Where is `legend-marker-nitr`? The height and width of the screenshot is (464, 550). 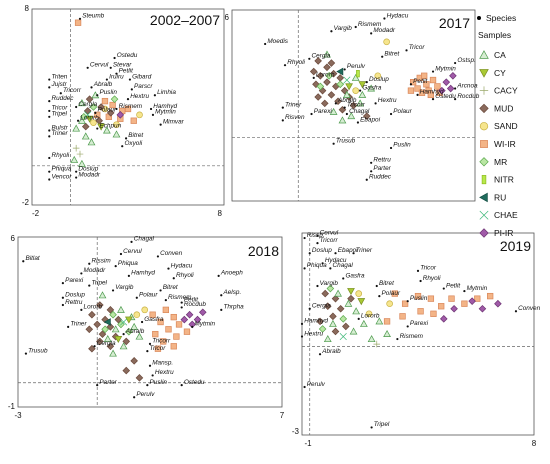 legend-marker-nitr is located at coordinates (484, 180).